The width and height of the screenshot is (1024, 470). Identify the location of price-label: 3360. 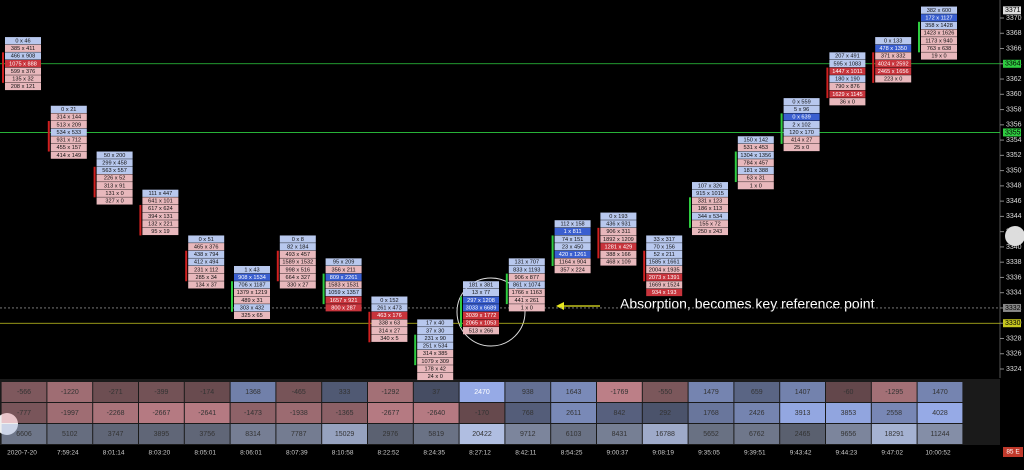
(1014, 94).